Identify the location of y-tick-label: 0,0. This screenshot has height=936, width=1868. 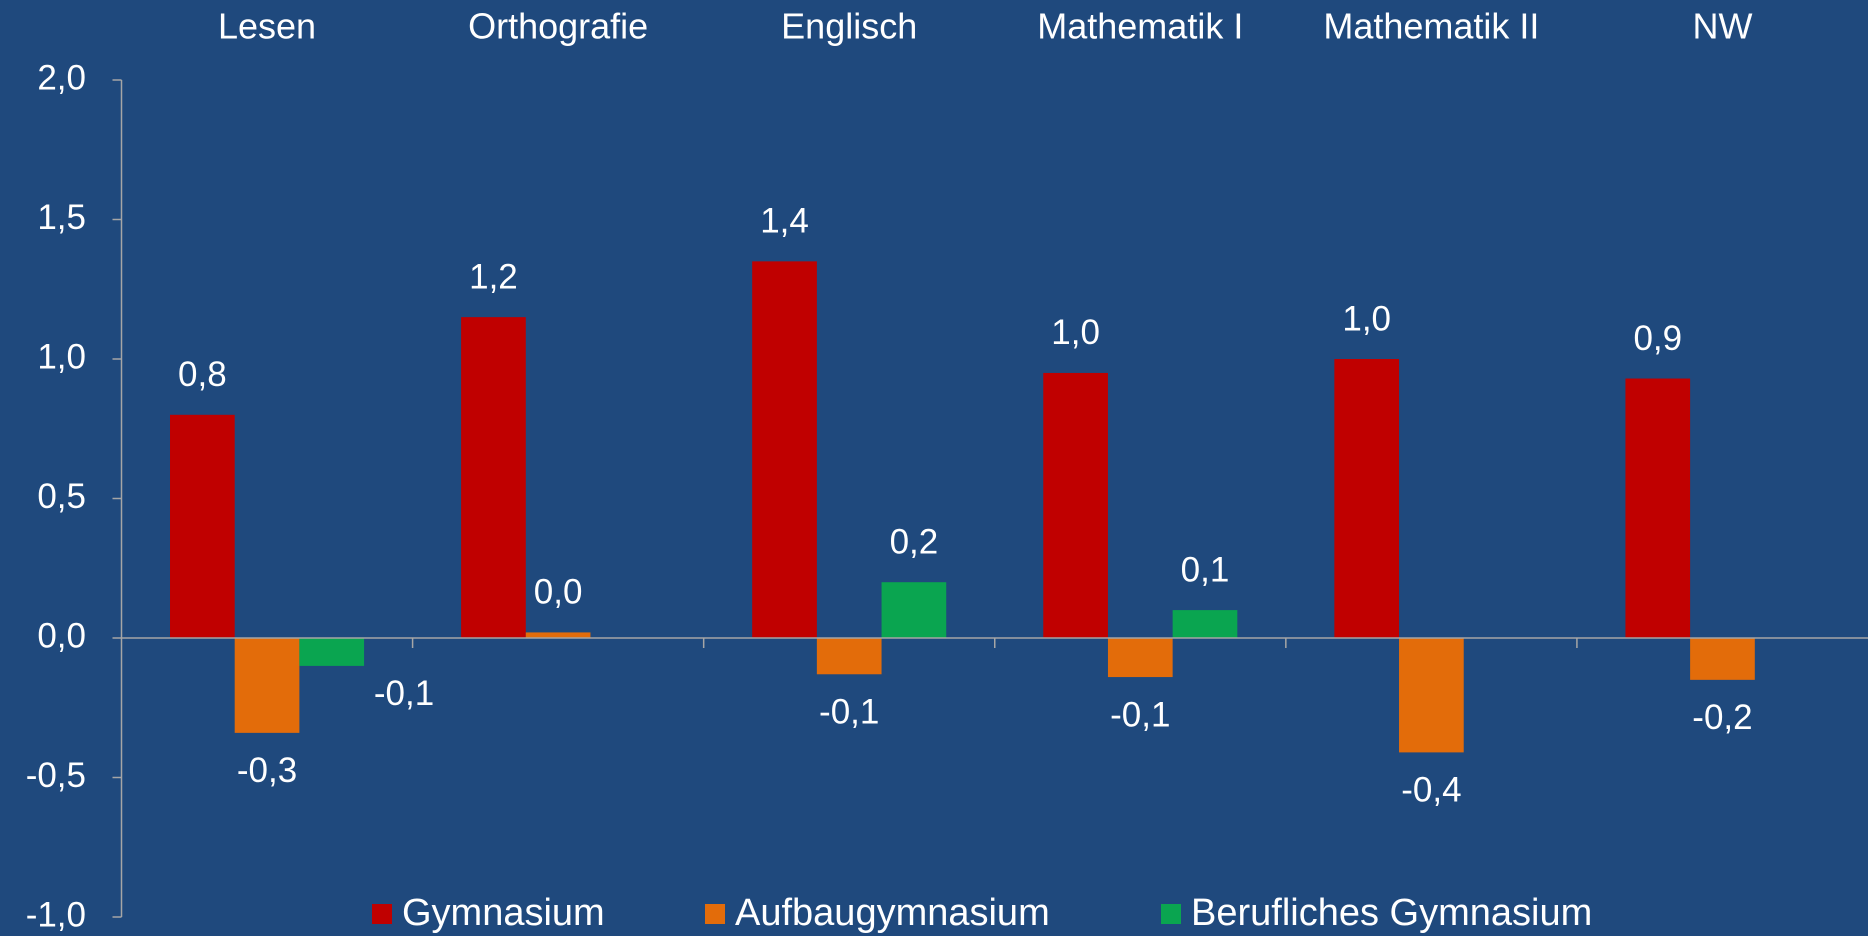
(61, 635).